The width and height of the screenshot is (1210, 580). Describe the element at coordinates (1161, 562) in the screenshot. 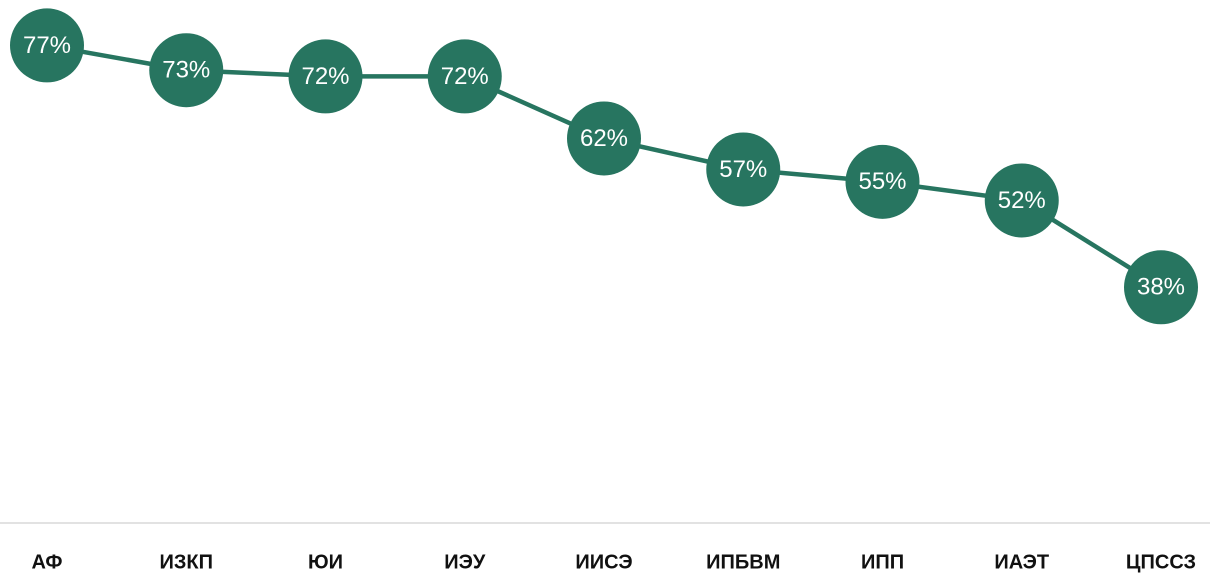

I see `x-tick-label: ЦПССЗ` at that location.